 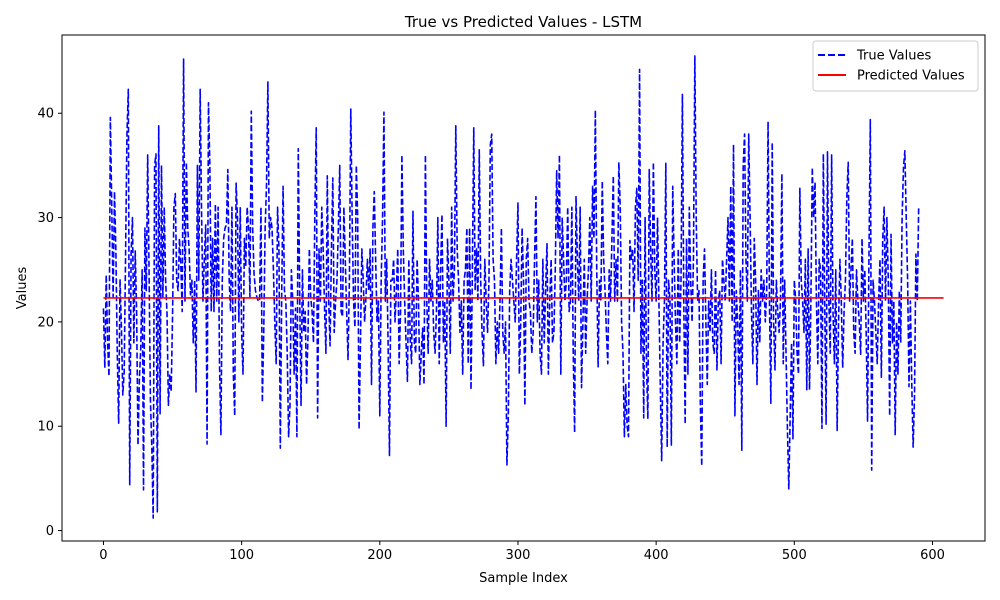 What do you see at coordinates (241, 555) in the screenshot?
I see `x-tick-label: 100` at bounding box center [241, 555].